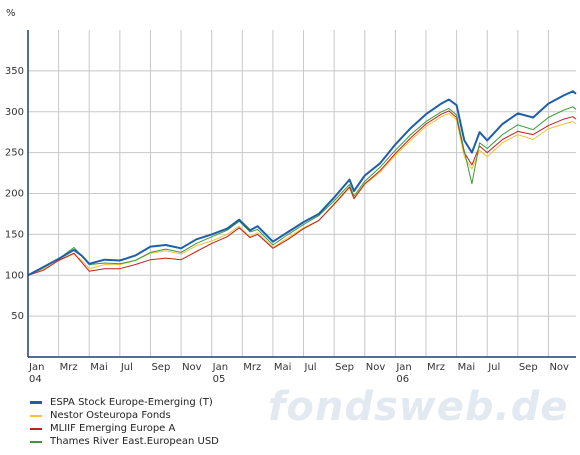 This screenshot has width=580, height=455. I want to click on y-tick-label: 300, so click(14, 112).